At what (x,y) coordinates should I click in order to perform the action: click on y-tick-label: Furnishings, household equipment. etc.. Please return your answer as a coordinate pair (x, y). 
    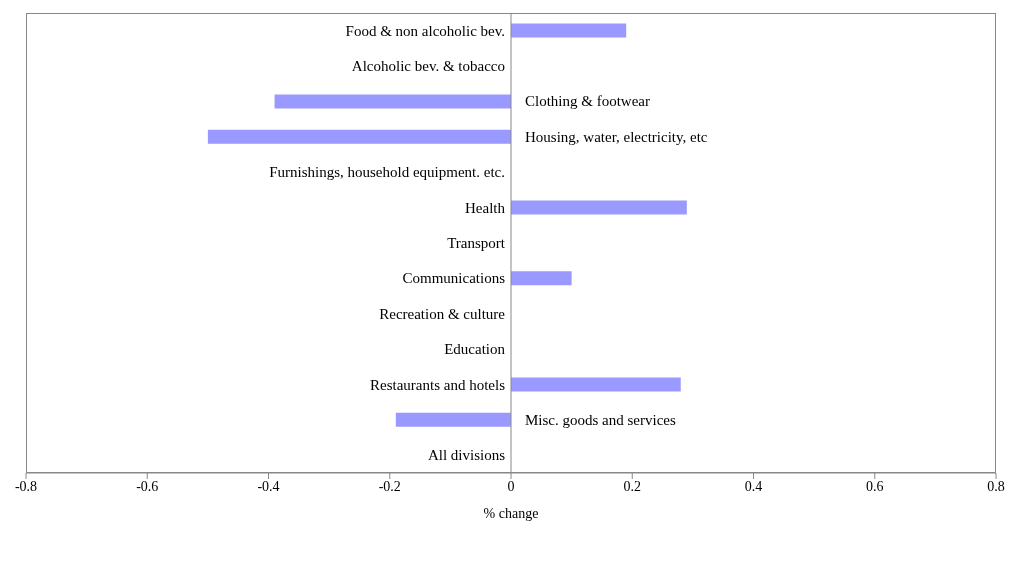
    Looking at the image, I should click on (387, 173).